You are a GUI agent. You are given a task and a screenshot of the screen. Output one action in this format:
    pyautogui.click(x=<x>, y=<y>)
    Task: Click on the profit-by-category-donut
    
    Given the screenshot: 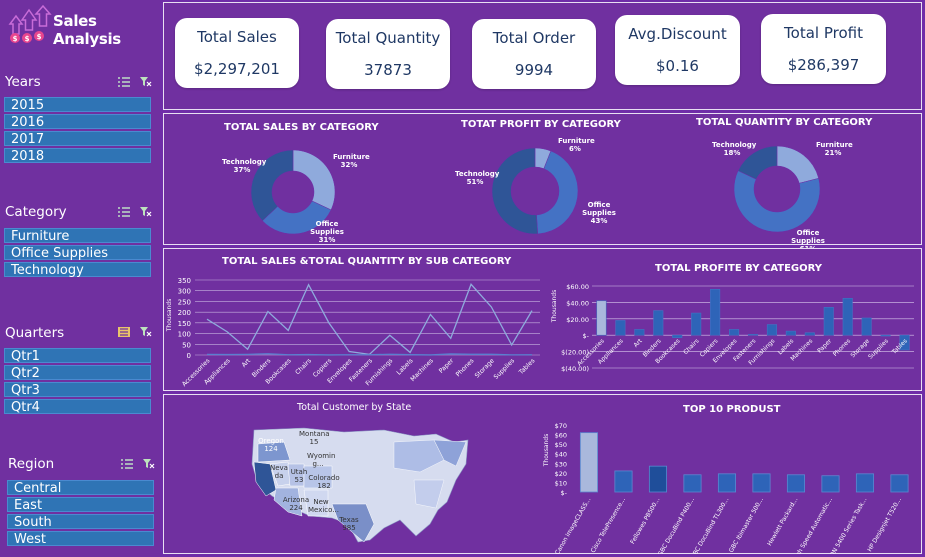 What is the action you would take?
    pyautogui.click(x=535, y=191)
    